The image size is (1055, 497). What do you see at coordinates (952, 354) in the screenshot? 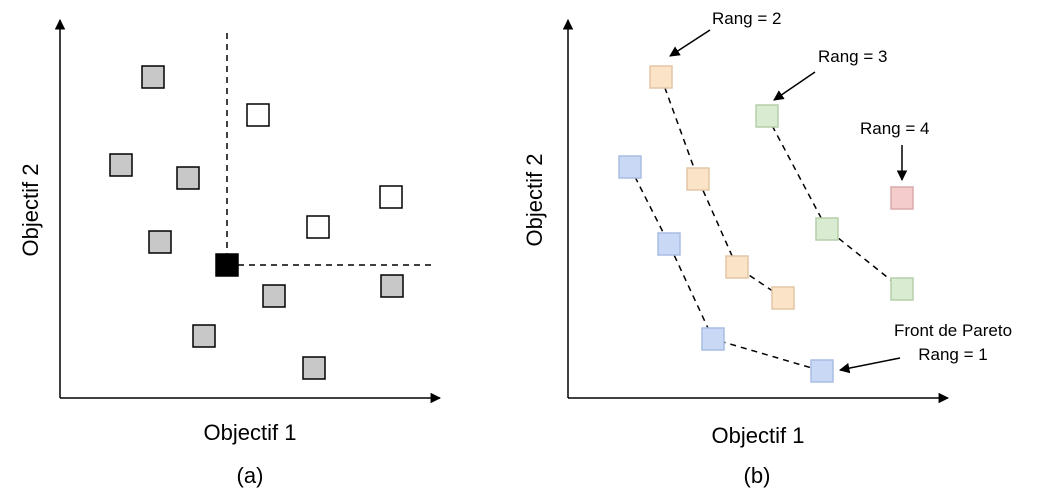
I see `panel-b-rank-1-label: Rang = 1` at bounding box center [952, 354].